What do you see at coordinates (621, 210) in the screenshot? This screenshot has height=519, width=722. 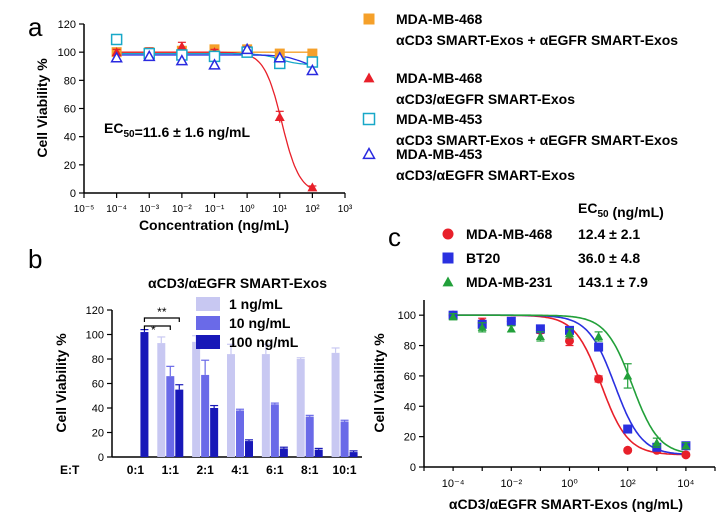 I see `panel-c-table-header: EC50 (ng/mL)` at bounding box center [621, 210].